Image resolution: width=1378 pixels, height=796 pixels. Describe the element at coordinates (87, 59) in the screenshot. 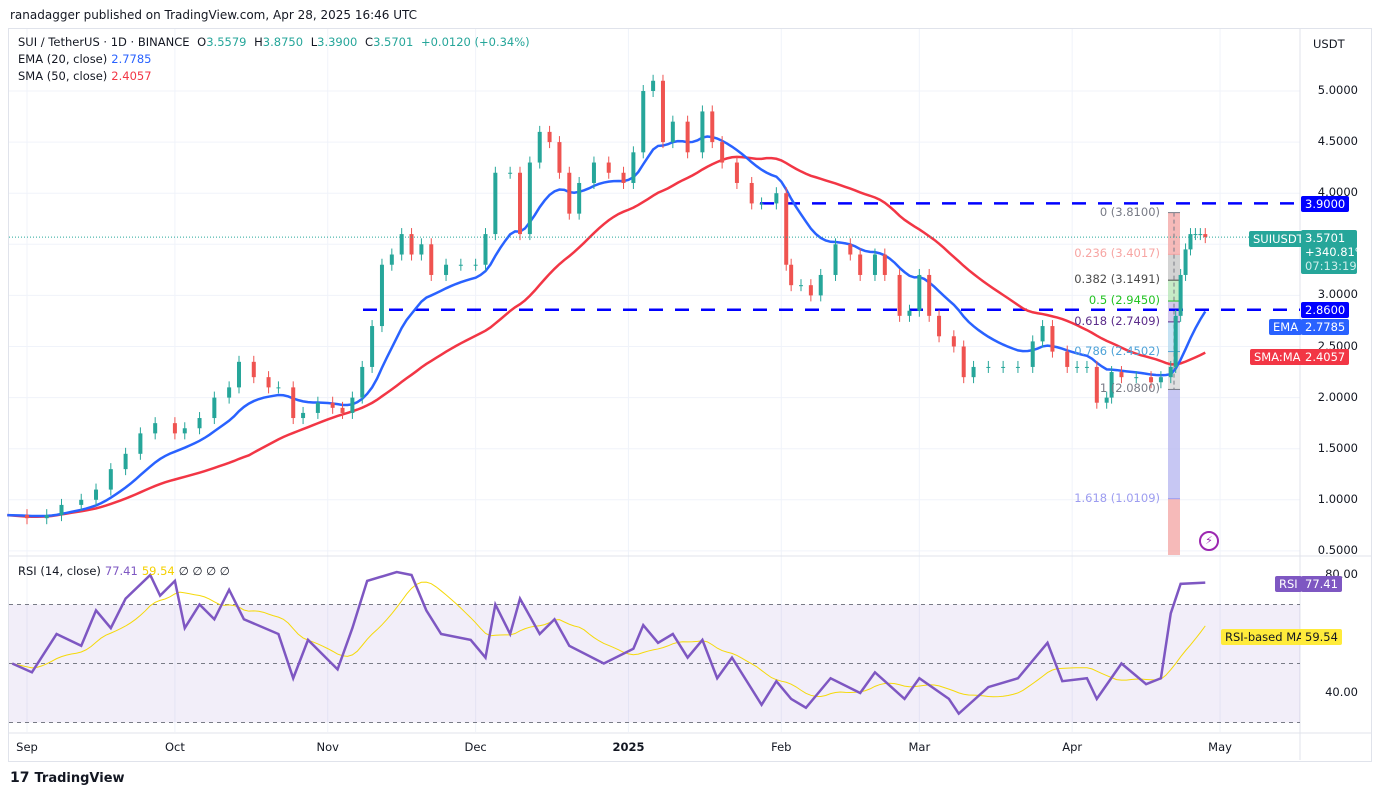

I see `ema-legend: EMA (20, close) 2.7785` at that location.